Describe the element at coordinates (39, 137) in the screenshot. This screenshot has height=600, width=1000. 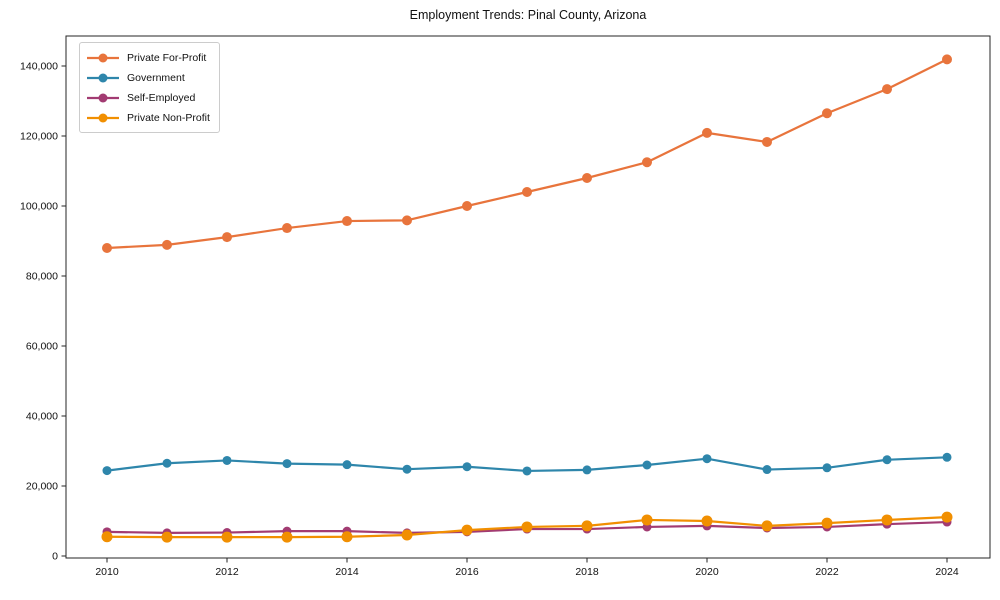
I see `y-tick-label: 120,000` at that location.